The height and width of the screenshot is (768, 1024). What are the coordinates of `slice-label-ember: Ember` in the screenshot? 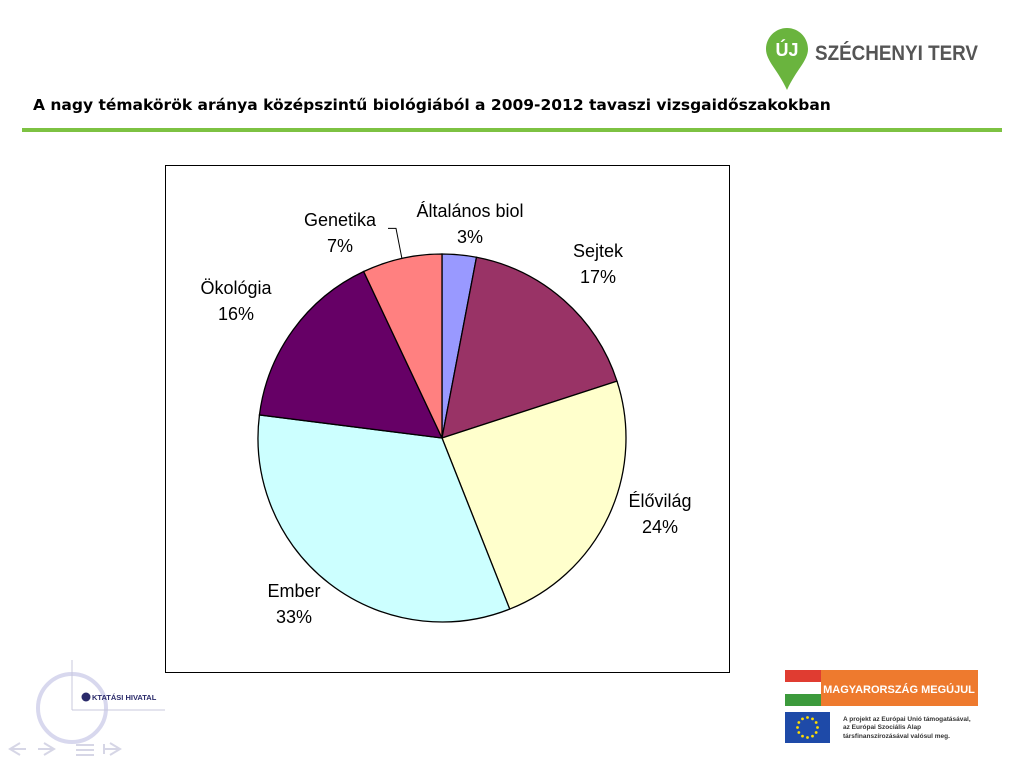 It's located at (293, 591).